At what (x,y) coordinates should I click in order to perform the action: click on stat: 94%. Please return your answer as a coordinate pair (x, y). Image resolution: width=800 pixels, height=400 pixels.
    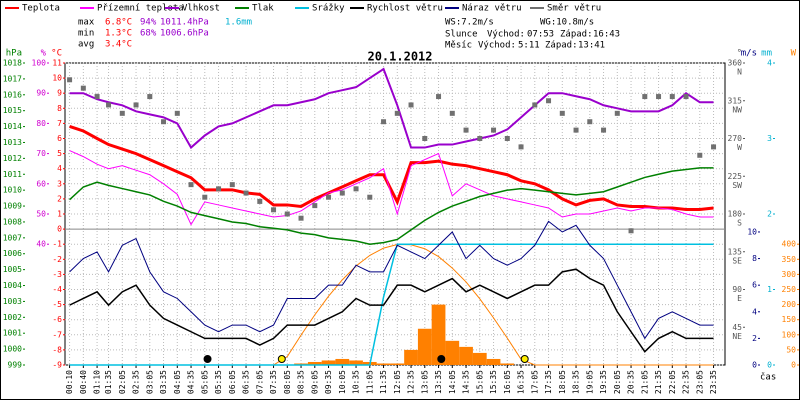
    Looking at the image, I should click on (148, 23).